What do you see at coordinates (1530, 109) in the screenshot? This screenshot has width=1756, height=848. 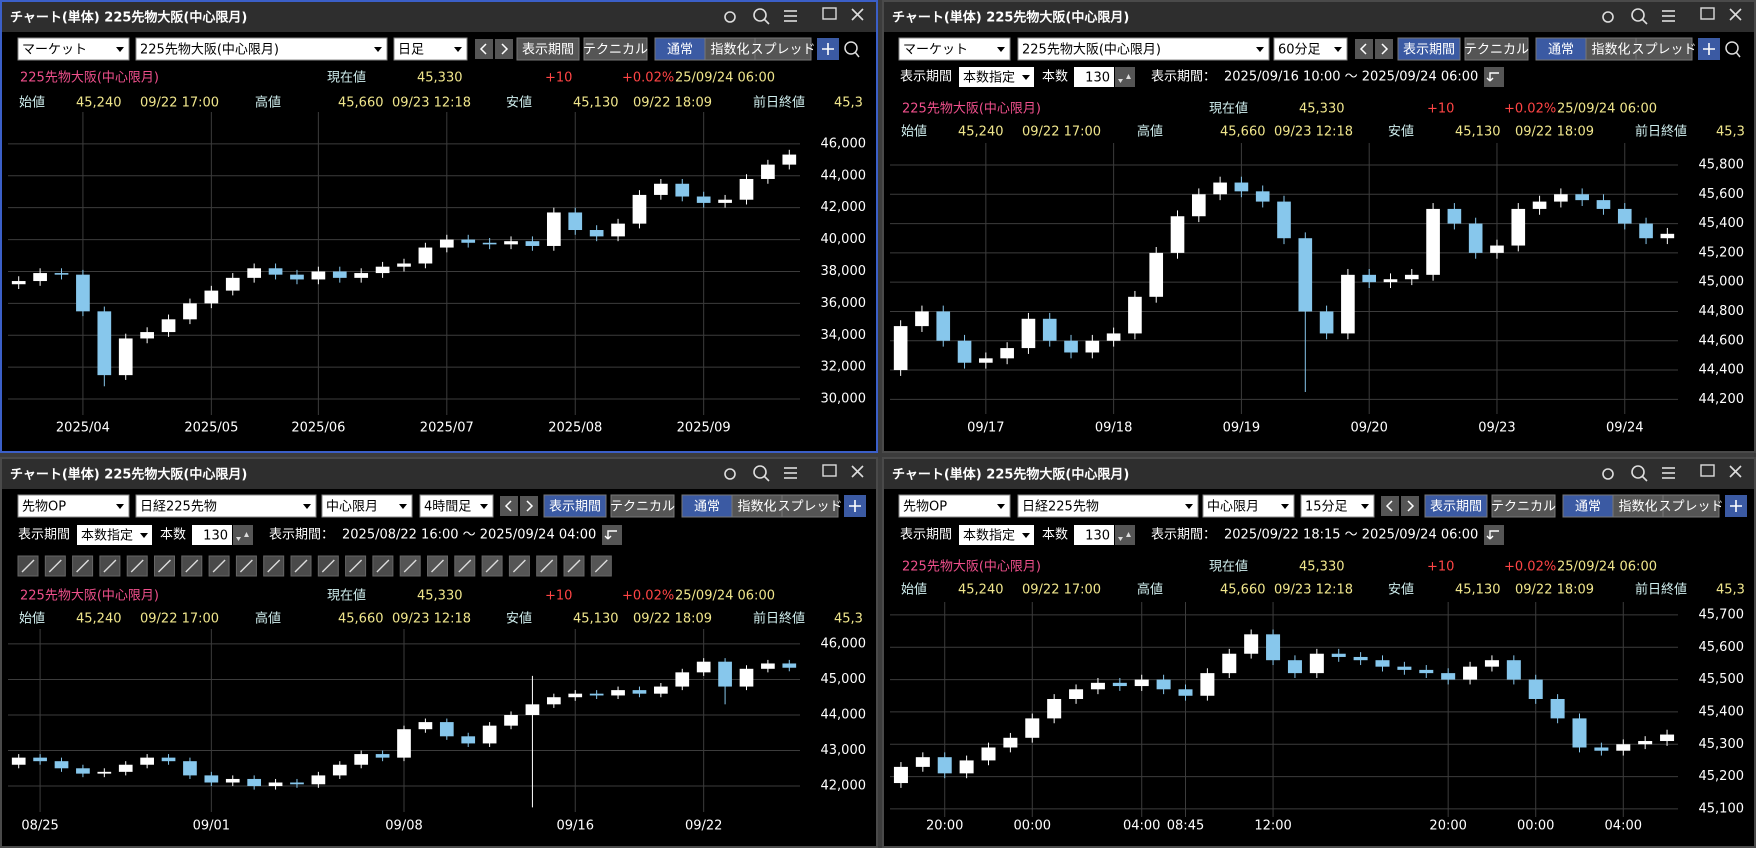 I see `change-pct: +0.02%` at bounding box center [1530, 109].